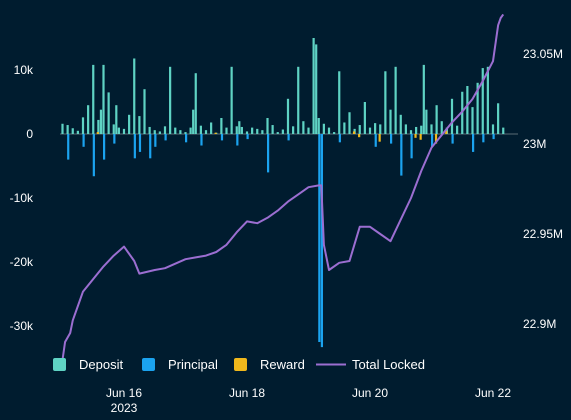  I want to click on legend: Deposit Principal Reward Total Locked, so click(239, 364).